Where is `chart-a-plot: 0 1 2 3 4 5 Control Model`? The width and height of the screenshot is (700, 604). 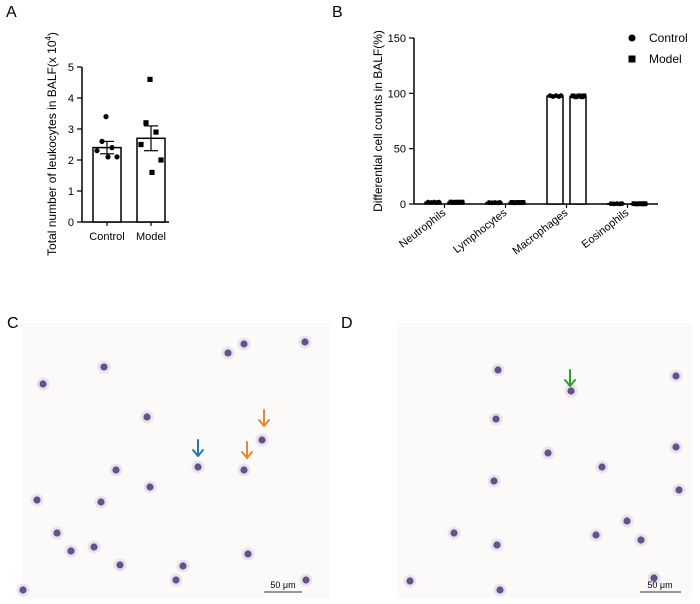
chart-a-plot: 0 1 2 3 4 5 Control Model is located at coordinates (118, 152).